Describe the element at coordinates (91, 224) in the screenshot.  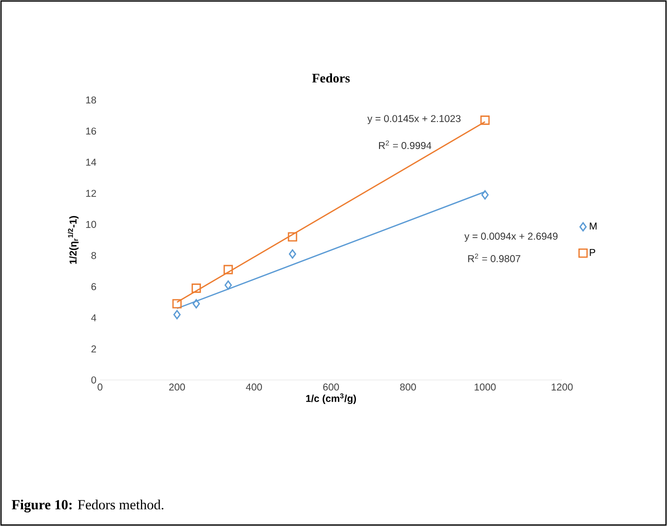
I see `y-tick-label: 10` at that location.